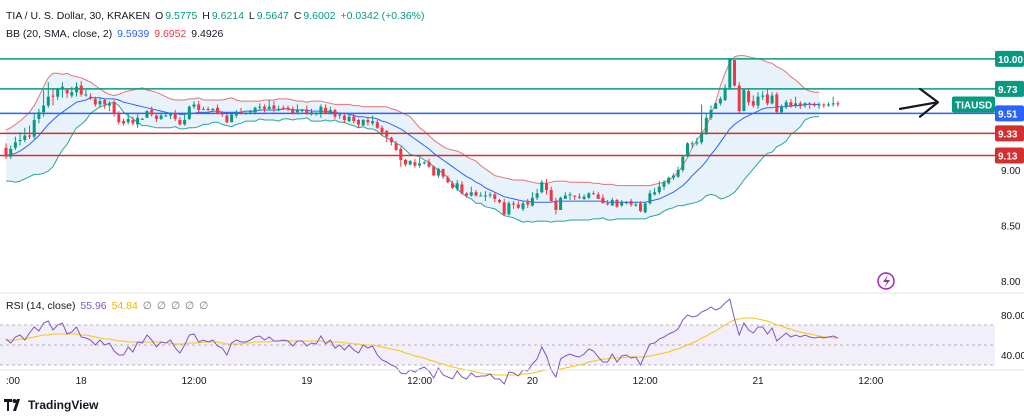 Image resolution: width=1024 pixels, height=420 pixels. What do you see at coordinates (382, 16) in the screenshot?
I see `change-value: +0.0342 (+0.36%)` at bounding box center [382, 16].